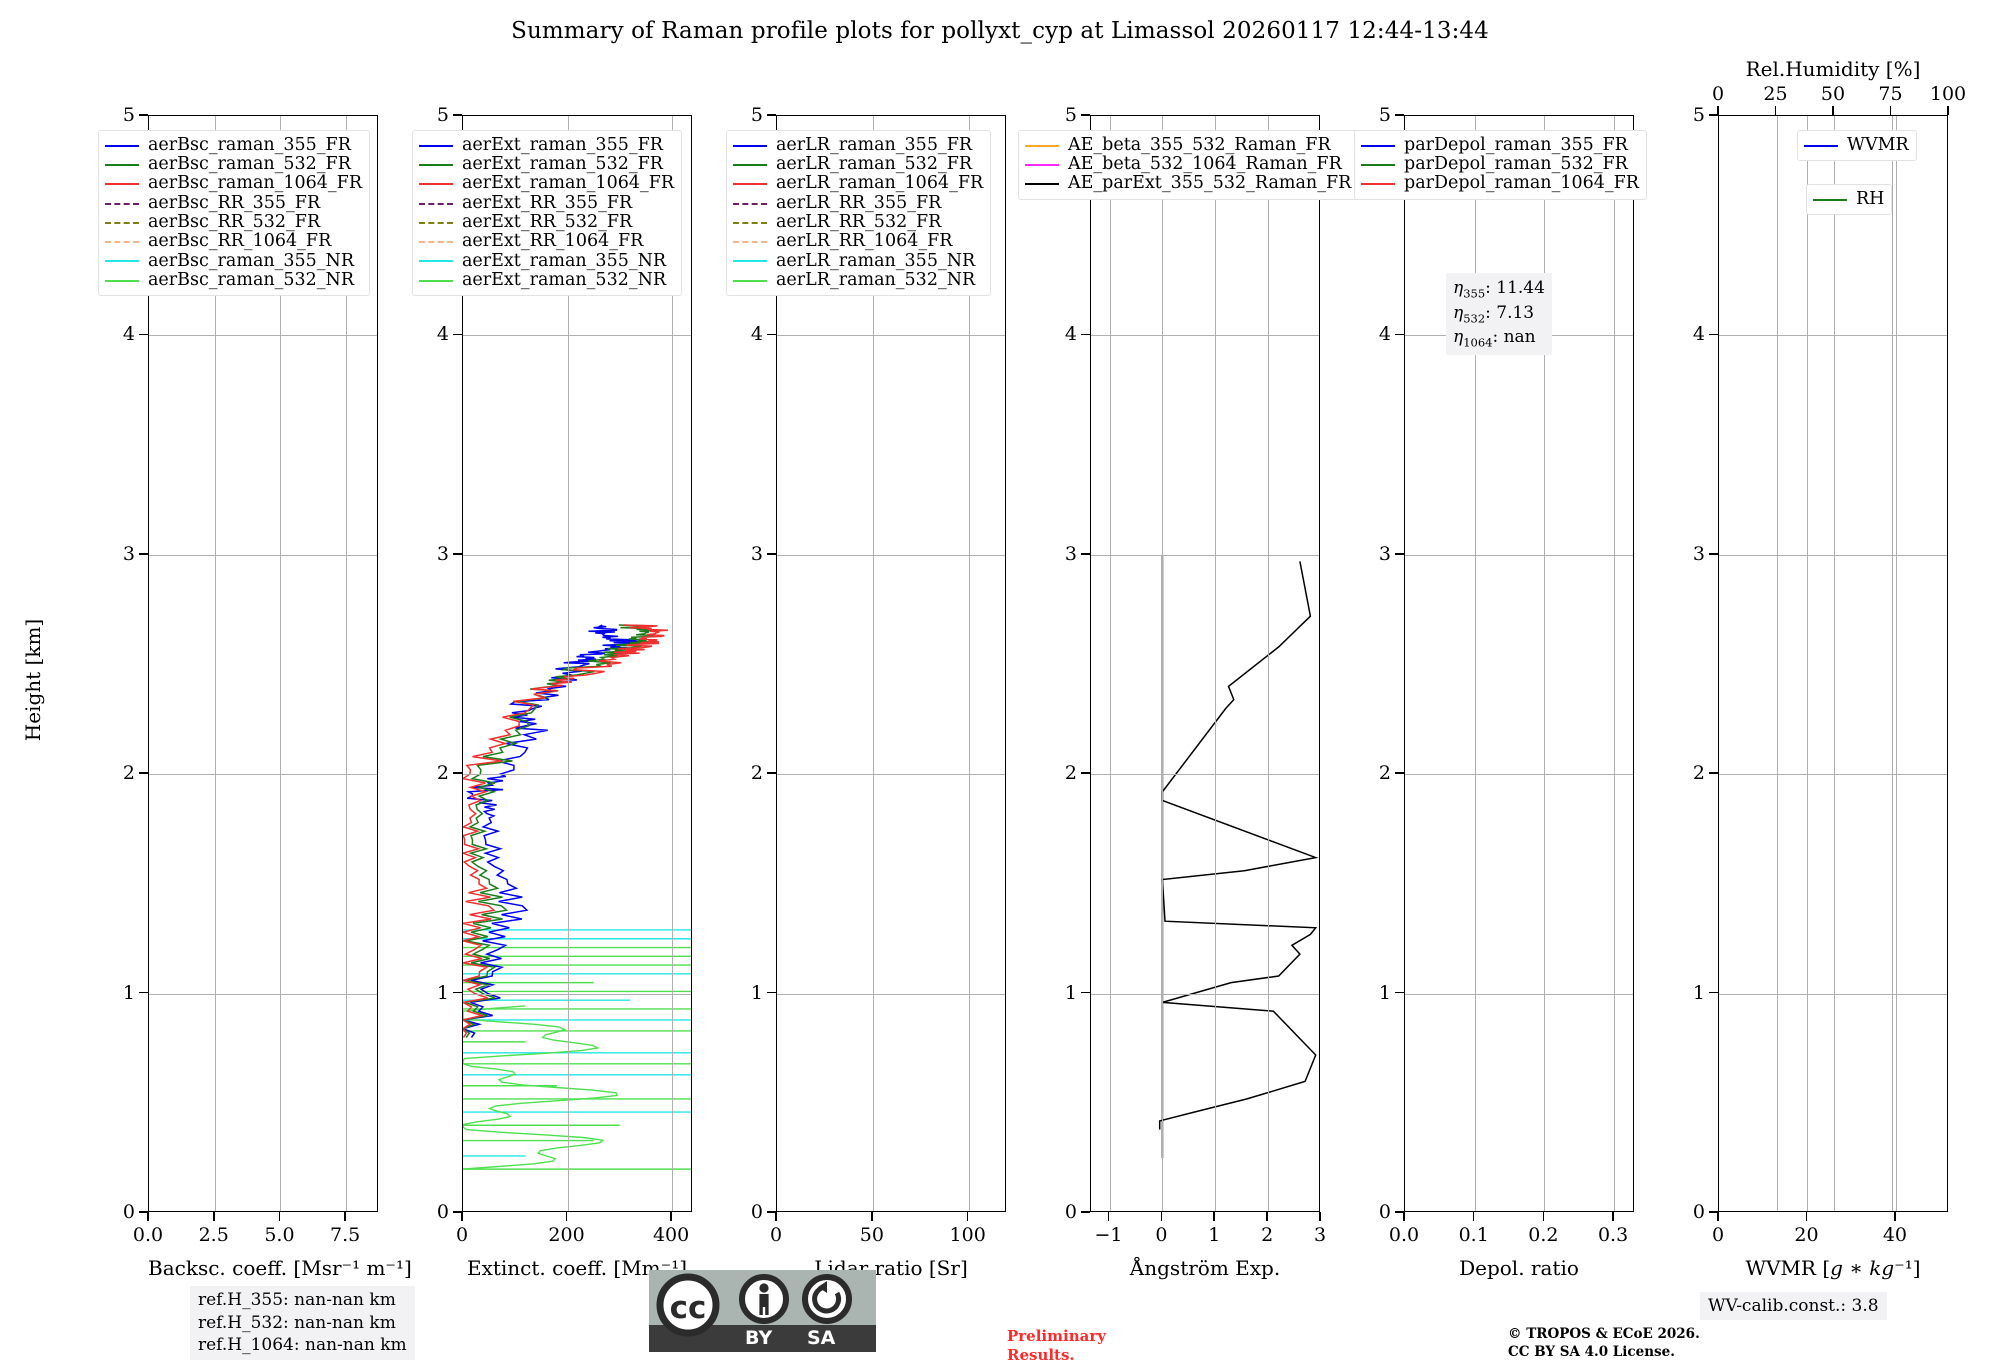  I want to click on legend-item: aerBsc_raman_532_FR, so click(233, 164).